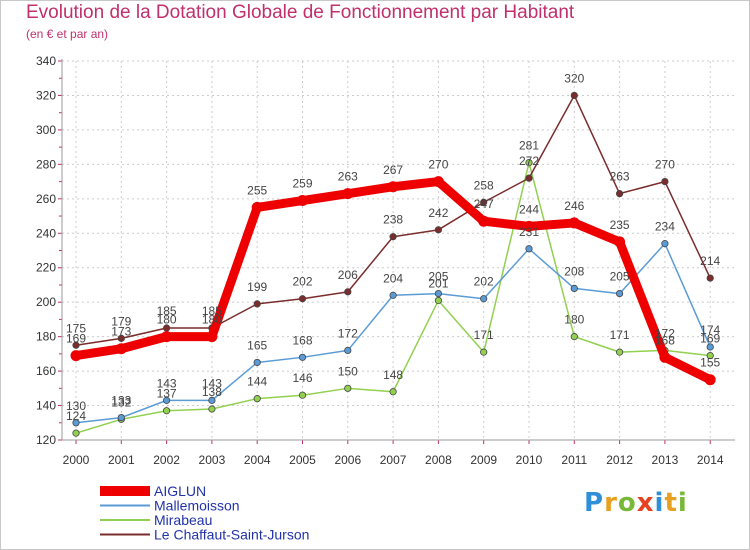 The image size is (750, 550). Describe the element at coordinates (212, 392) in the screenshot. I see `data-label: 138` at that location.